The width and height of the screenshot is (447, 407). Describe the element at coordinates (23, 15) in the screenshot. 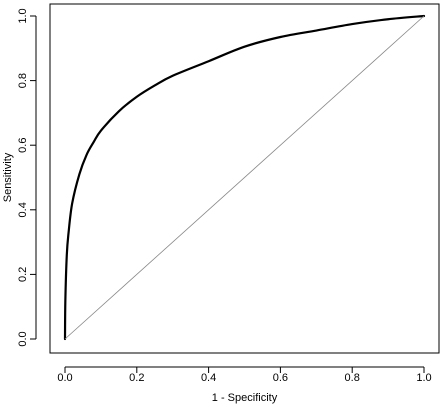

I see `y-tick-label: 1.0` at that location.